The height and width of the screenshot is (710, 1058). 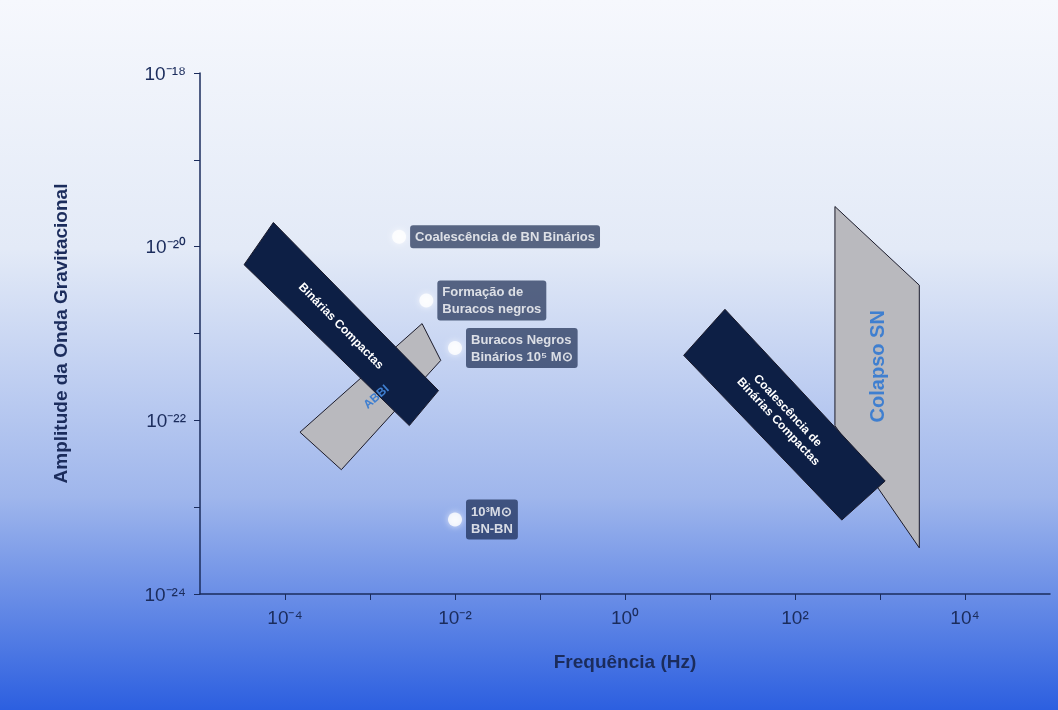 What do you see at coordinates (795, 617) in the screenshot?
I see `x-tick-label: 10²` at bounding box center [795, 617].